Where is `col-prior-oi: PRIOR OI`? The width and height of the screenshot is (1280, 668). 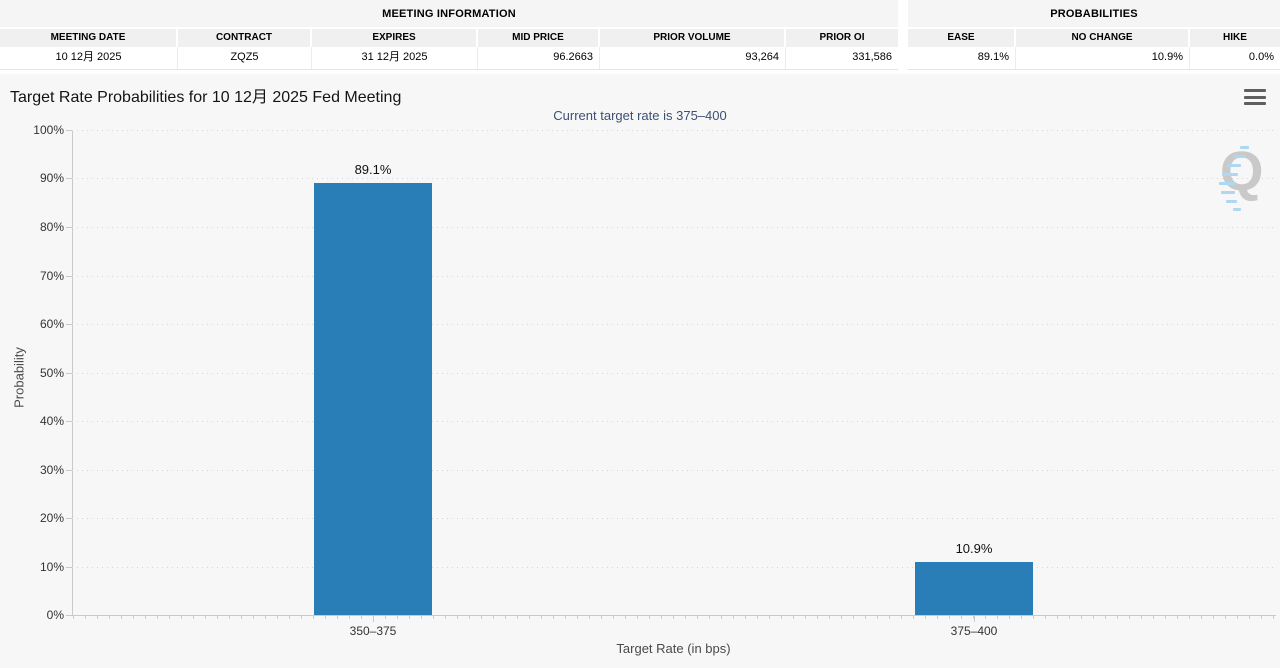 col-prior-oi: PRIOR OI is located at coordinates (842, 38).